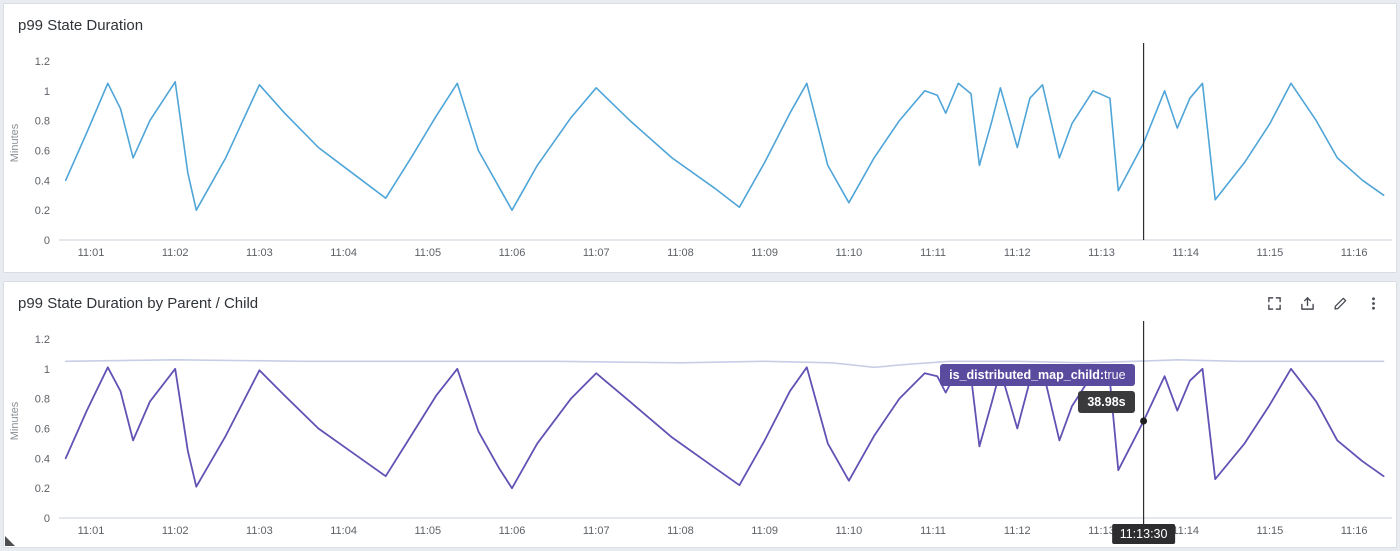  I want to click on crosshair-time-badge: 11:13:30, so click(1143, 534).